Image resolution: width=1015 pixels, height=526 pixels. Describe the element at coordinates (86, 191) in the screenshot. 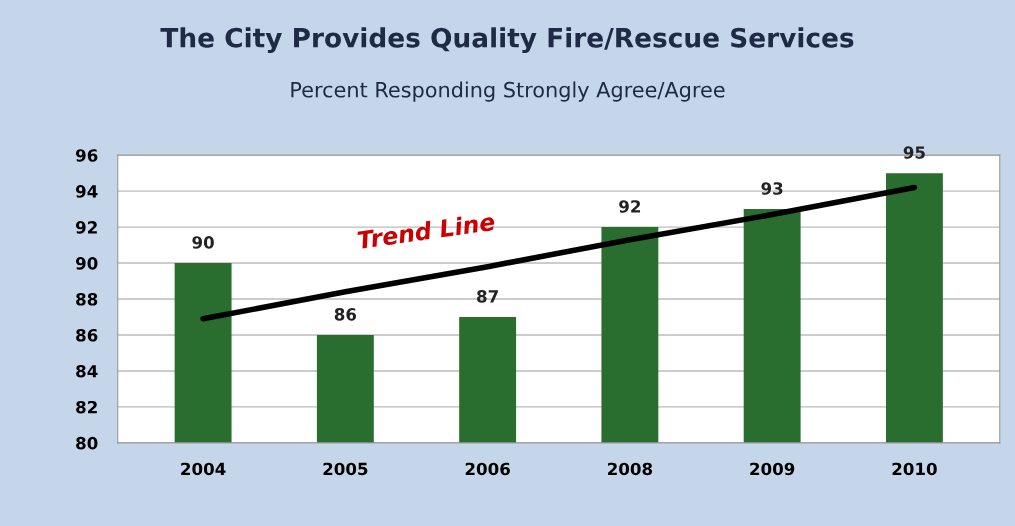

I see `y-tick-label: 94` at that location.